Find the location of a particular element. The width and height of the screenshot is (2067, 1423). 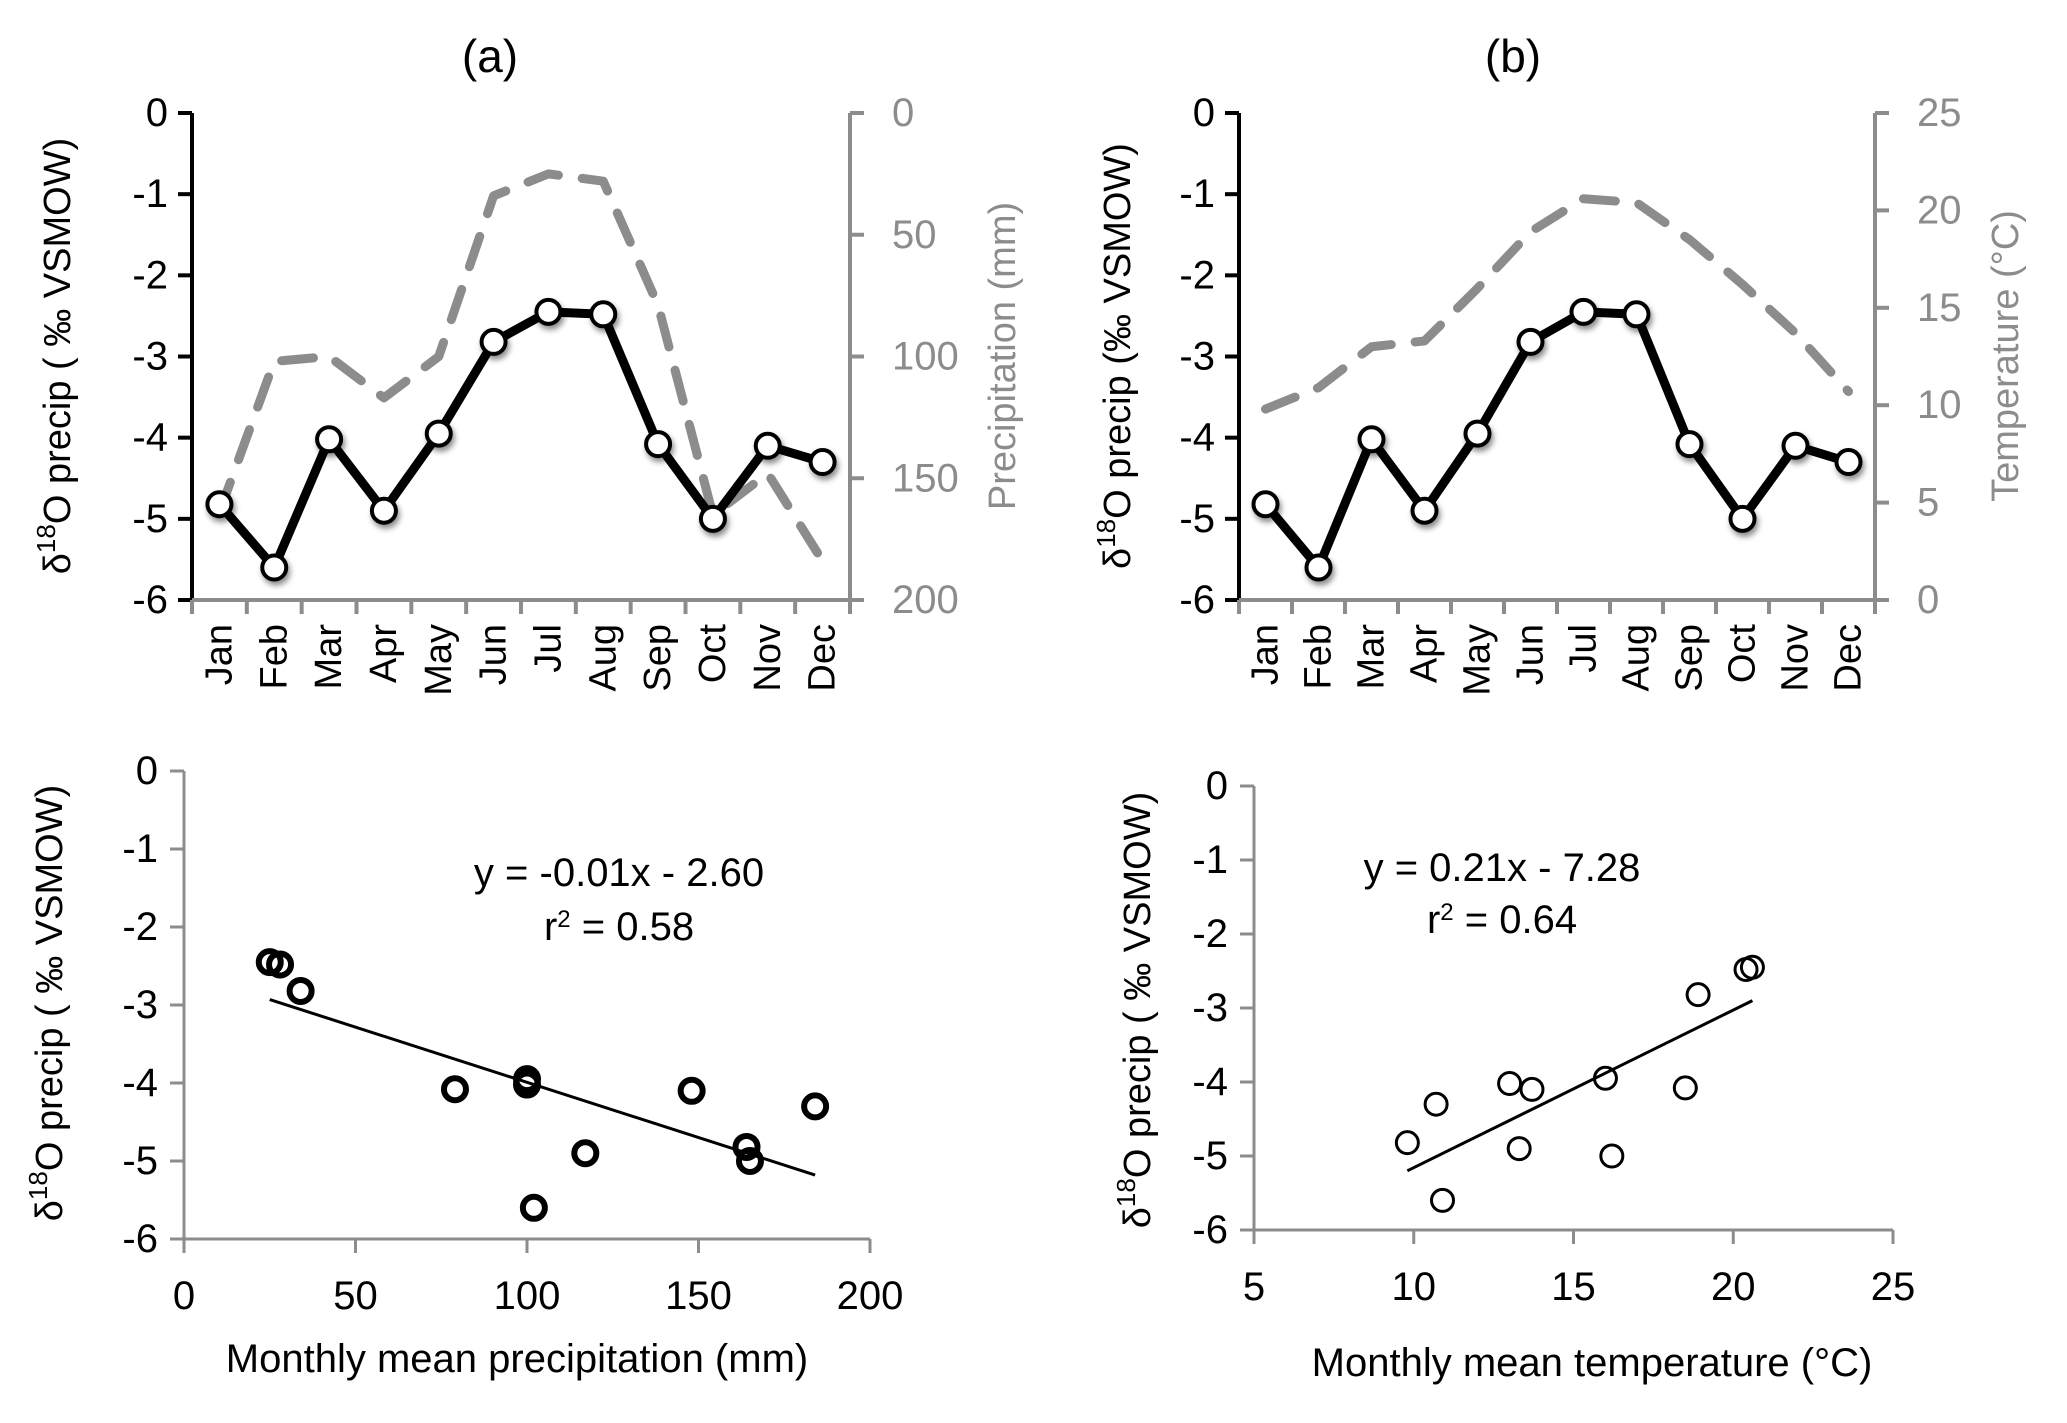

panel-b-r-squared: r2 = 0.64 is located at coordinates (1502, 920).